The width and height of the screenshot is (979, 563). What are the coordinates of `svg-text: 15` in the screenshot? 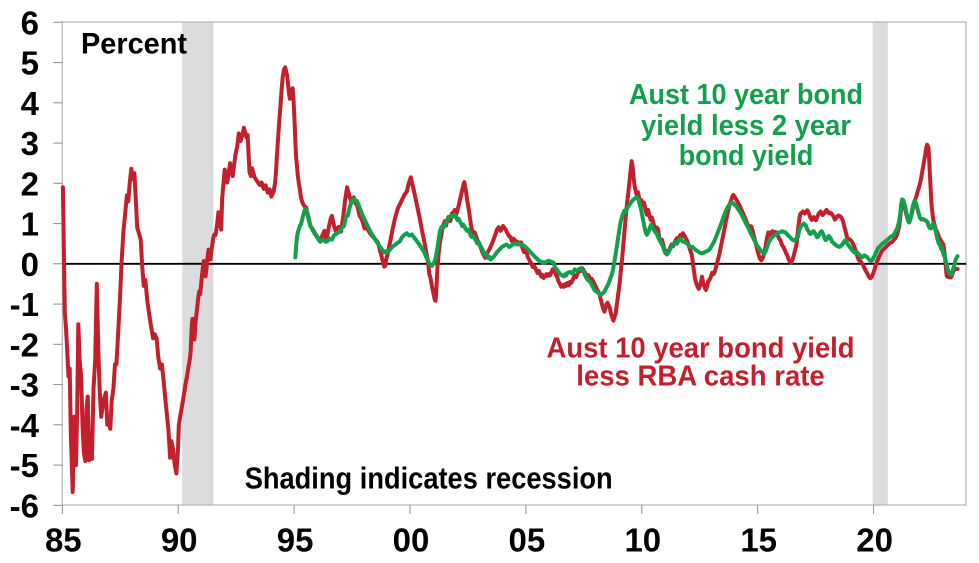 It's located at (758, 540).